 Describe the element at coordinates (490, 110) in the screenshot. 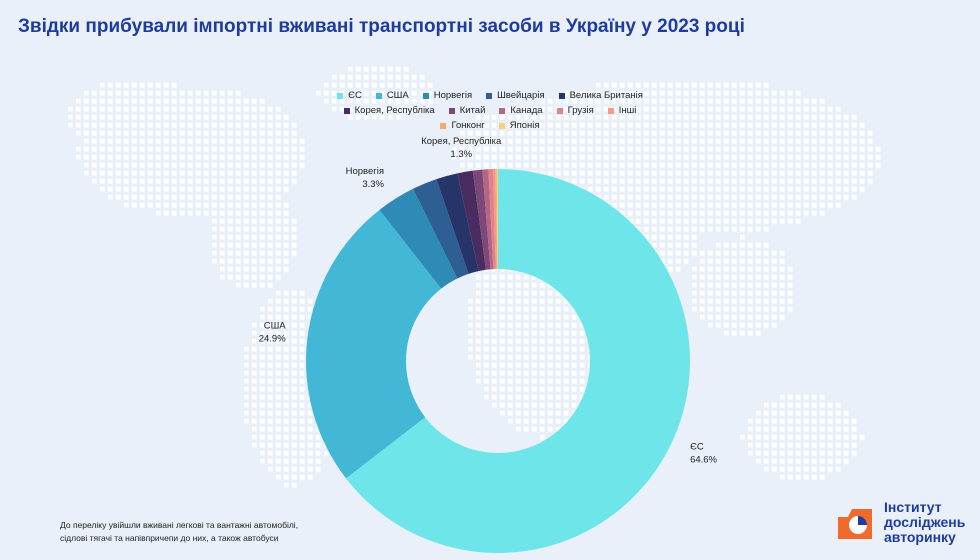

I see `legend-row-2: Корея, Республіка Китай Канада Грузія Інші` at that location.